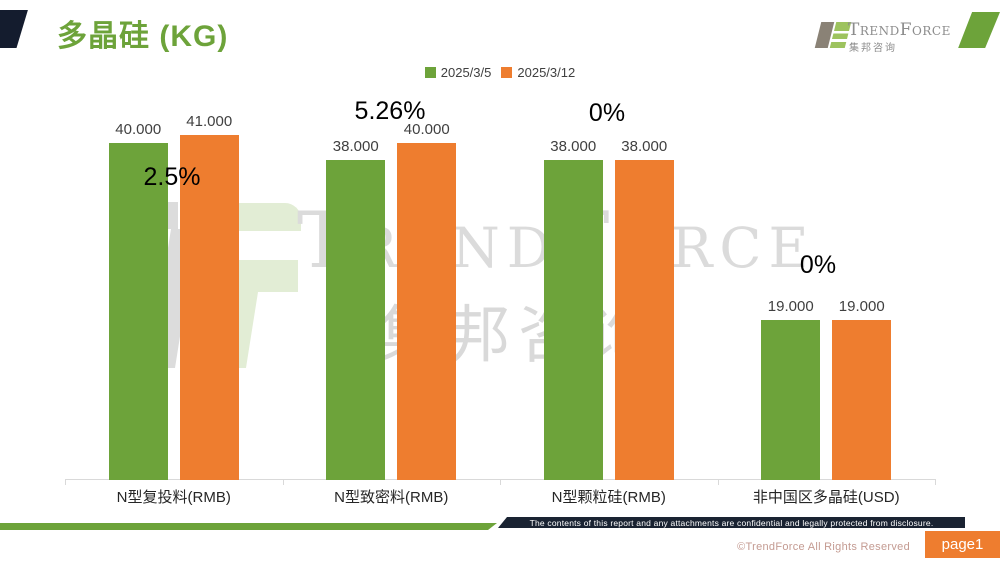 This screenshot has height=562, width=1000. Describe the element at coordinates (466, 72) in the screenshot. I see `legend-label: 2025/3/5` at that location.